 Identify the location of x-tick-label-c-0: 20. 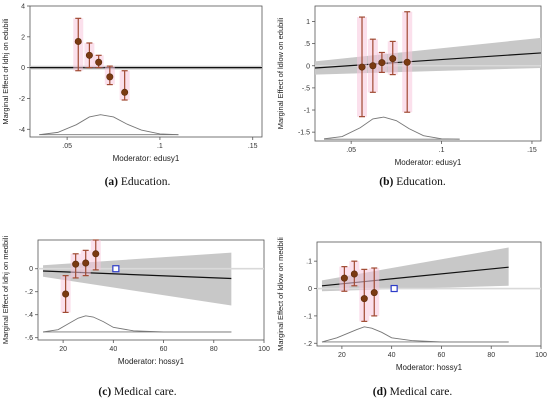
(63, 349).